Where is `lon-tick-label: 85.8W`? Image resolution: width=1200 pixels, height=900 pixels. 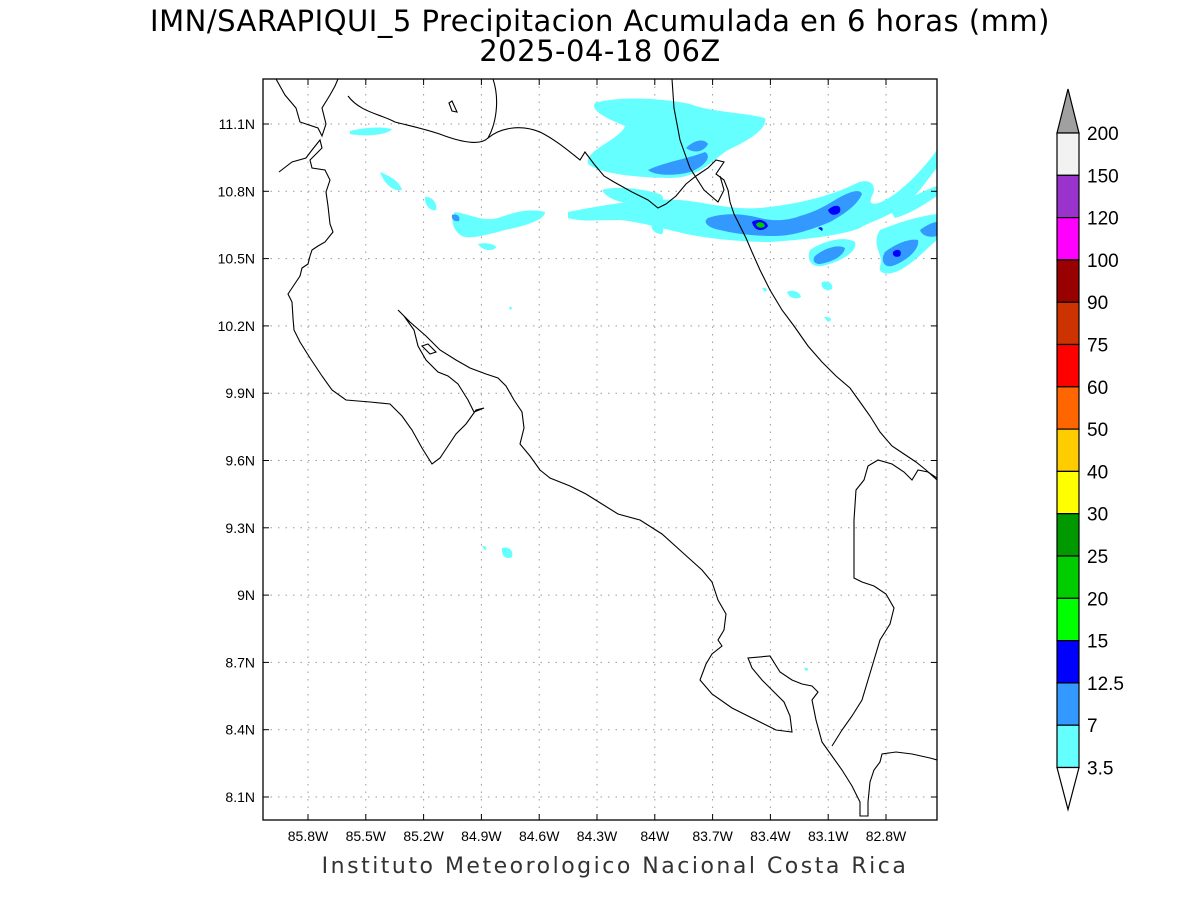 lon-tick-label: 85.8W is located at coordinates (308, 836).